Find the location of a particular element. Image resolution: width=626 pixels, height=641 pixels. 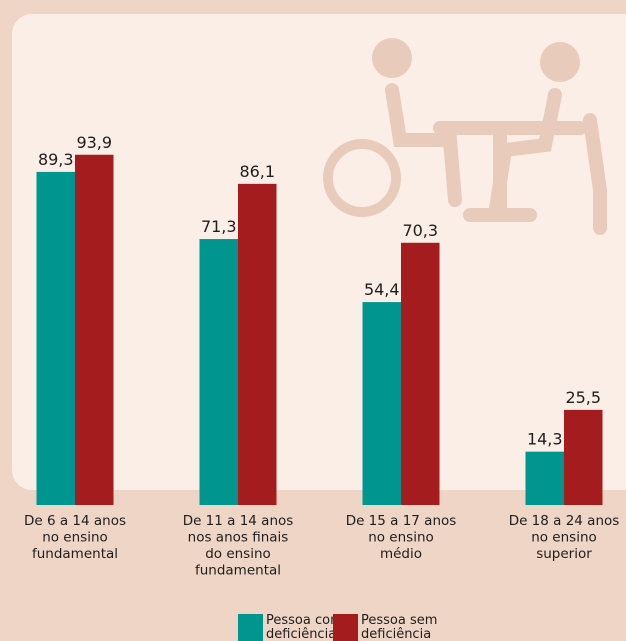

category-label: De 15 a 17 anos no ensino médio is located at coordinates (401, 537).